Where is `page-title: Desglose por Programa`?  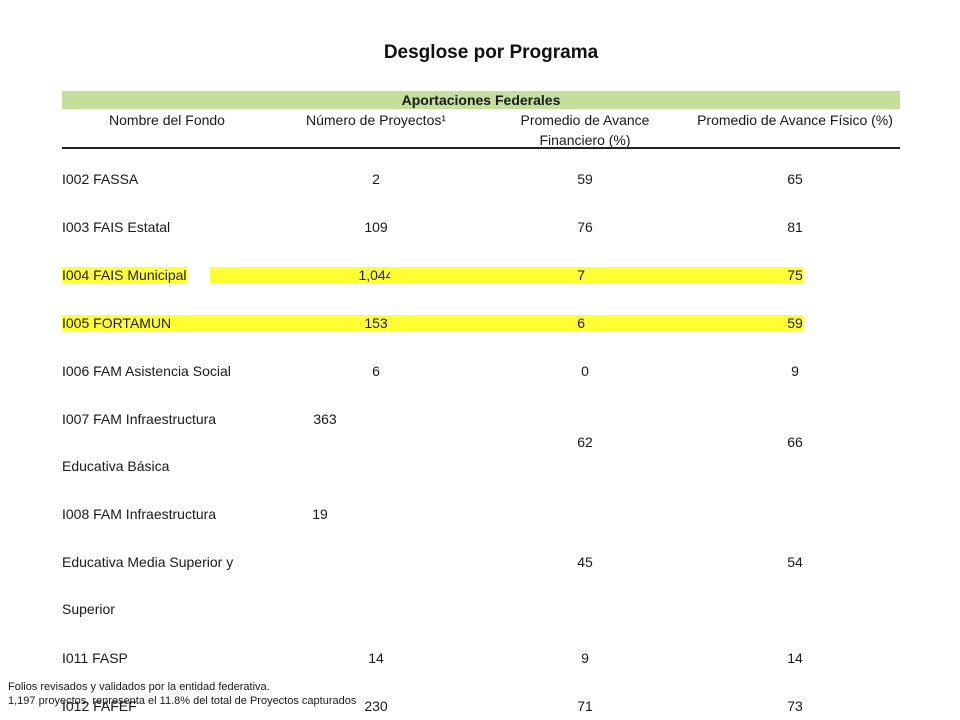 page-title: Desglose por Programa is located at coordinates (491, 52).